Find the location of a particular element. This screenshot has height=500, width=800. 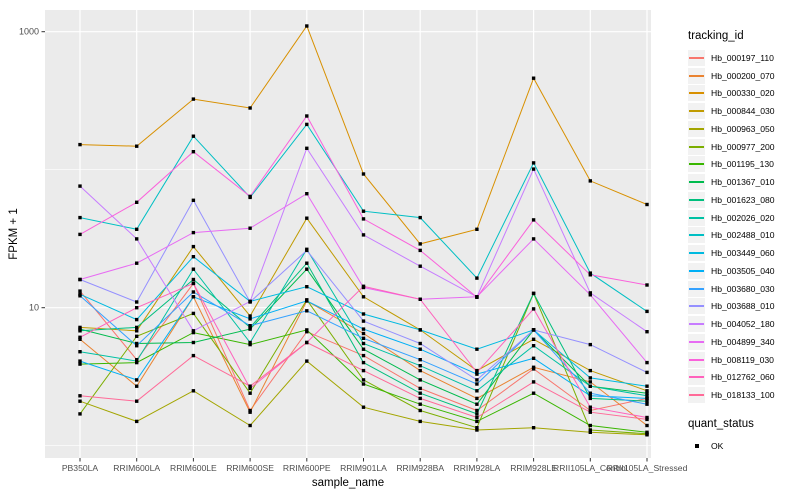

legend-item-label: Hb_004899_340 is located at coordinates (743, 341).